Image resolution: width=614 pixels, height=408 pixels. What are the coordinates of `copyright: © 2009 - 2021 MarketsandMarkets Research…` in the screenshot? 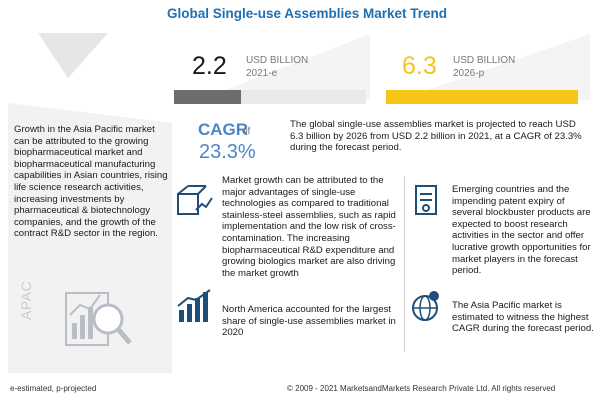 It's located at (421, 388).